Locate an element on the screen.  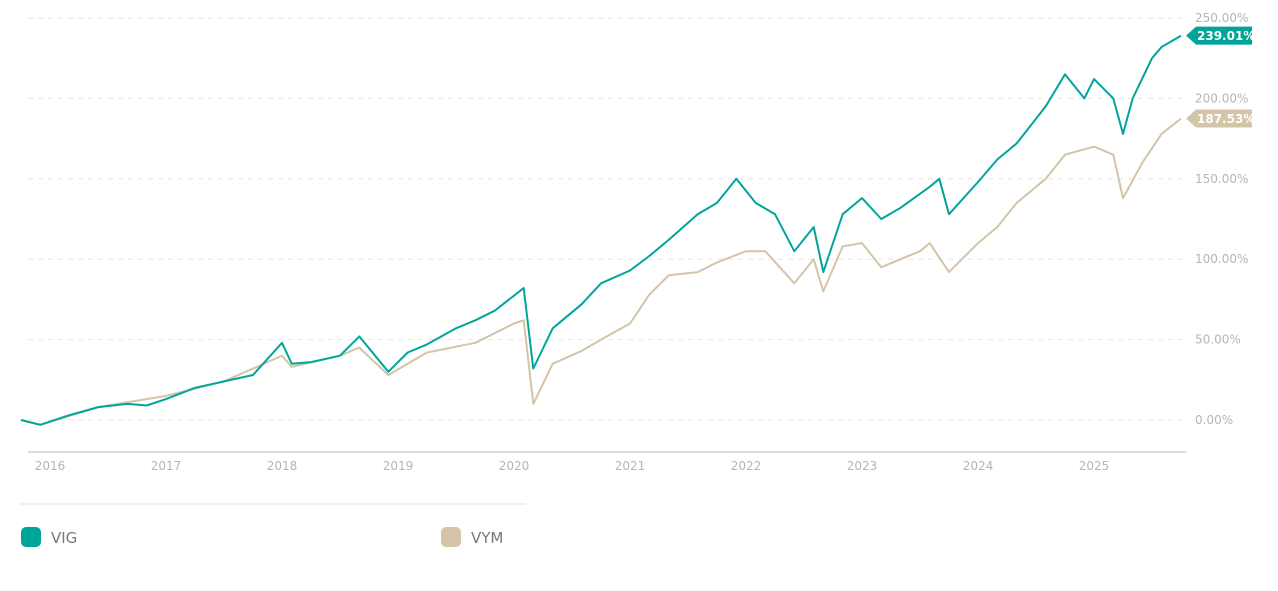
legend-item-vig: VIG is located at coordinates (49, 537).